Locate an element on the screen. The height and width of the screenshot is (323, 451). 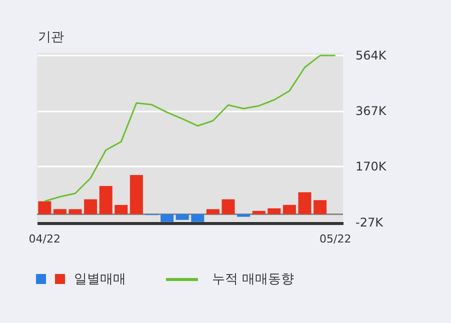
y-tick-label: -27K is located at coordinates (370, 222).